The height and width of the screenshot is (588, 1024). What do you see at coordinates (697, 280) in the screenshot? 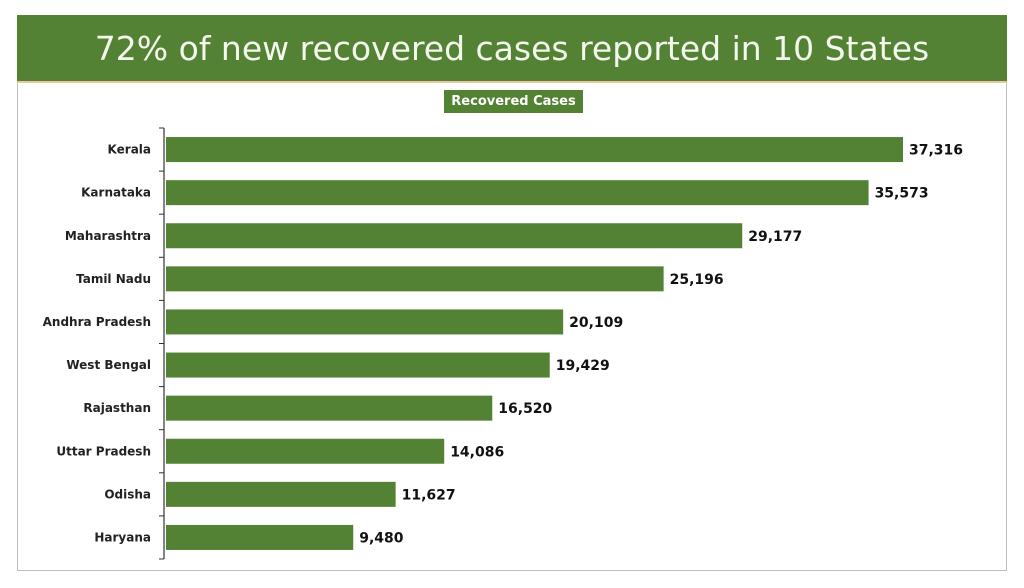
I see `data-label: 25,196` at bounding box center [697, 280].